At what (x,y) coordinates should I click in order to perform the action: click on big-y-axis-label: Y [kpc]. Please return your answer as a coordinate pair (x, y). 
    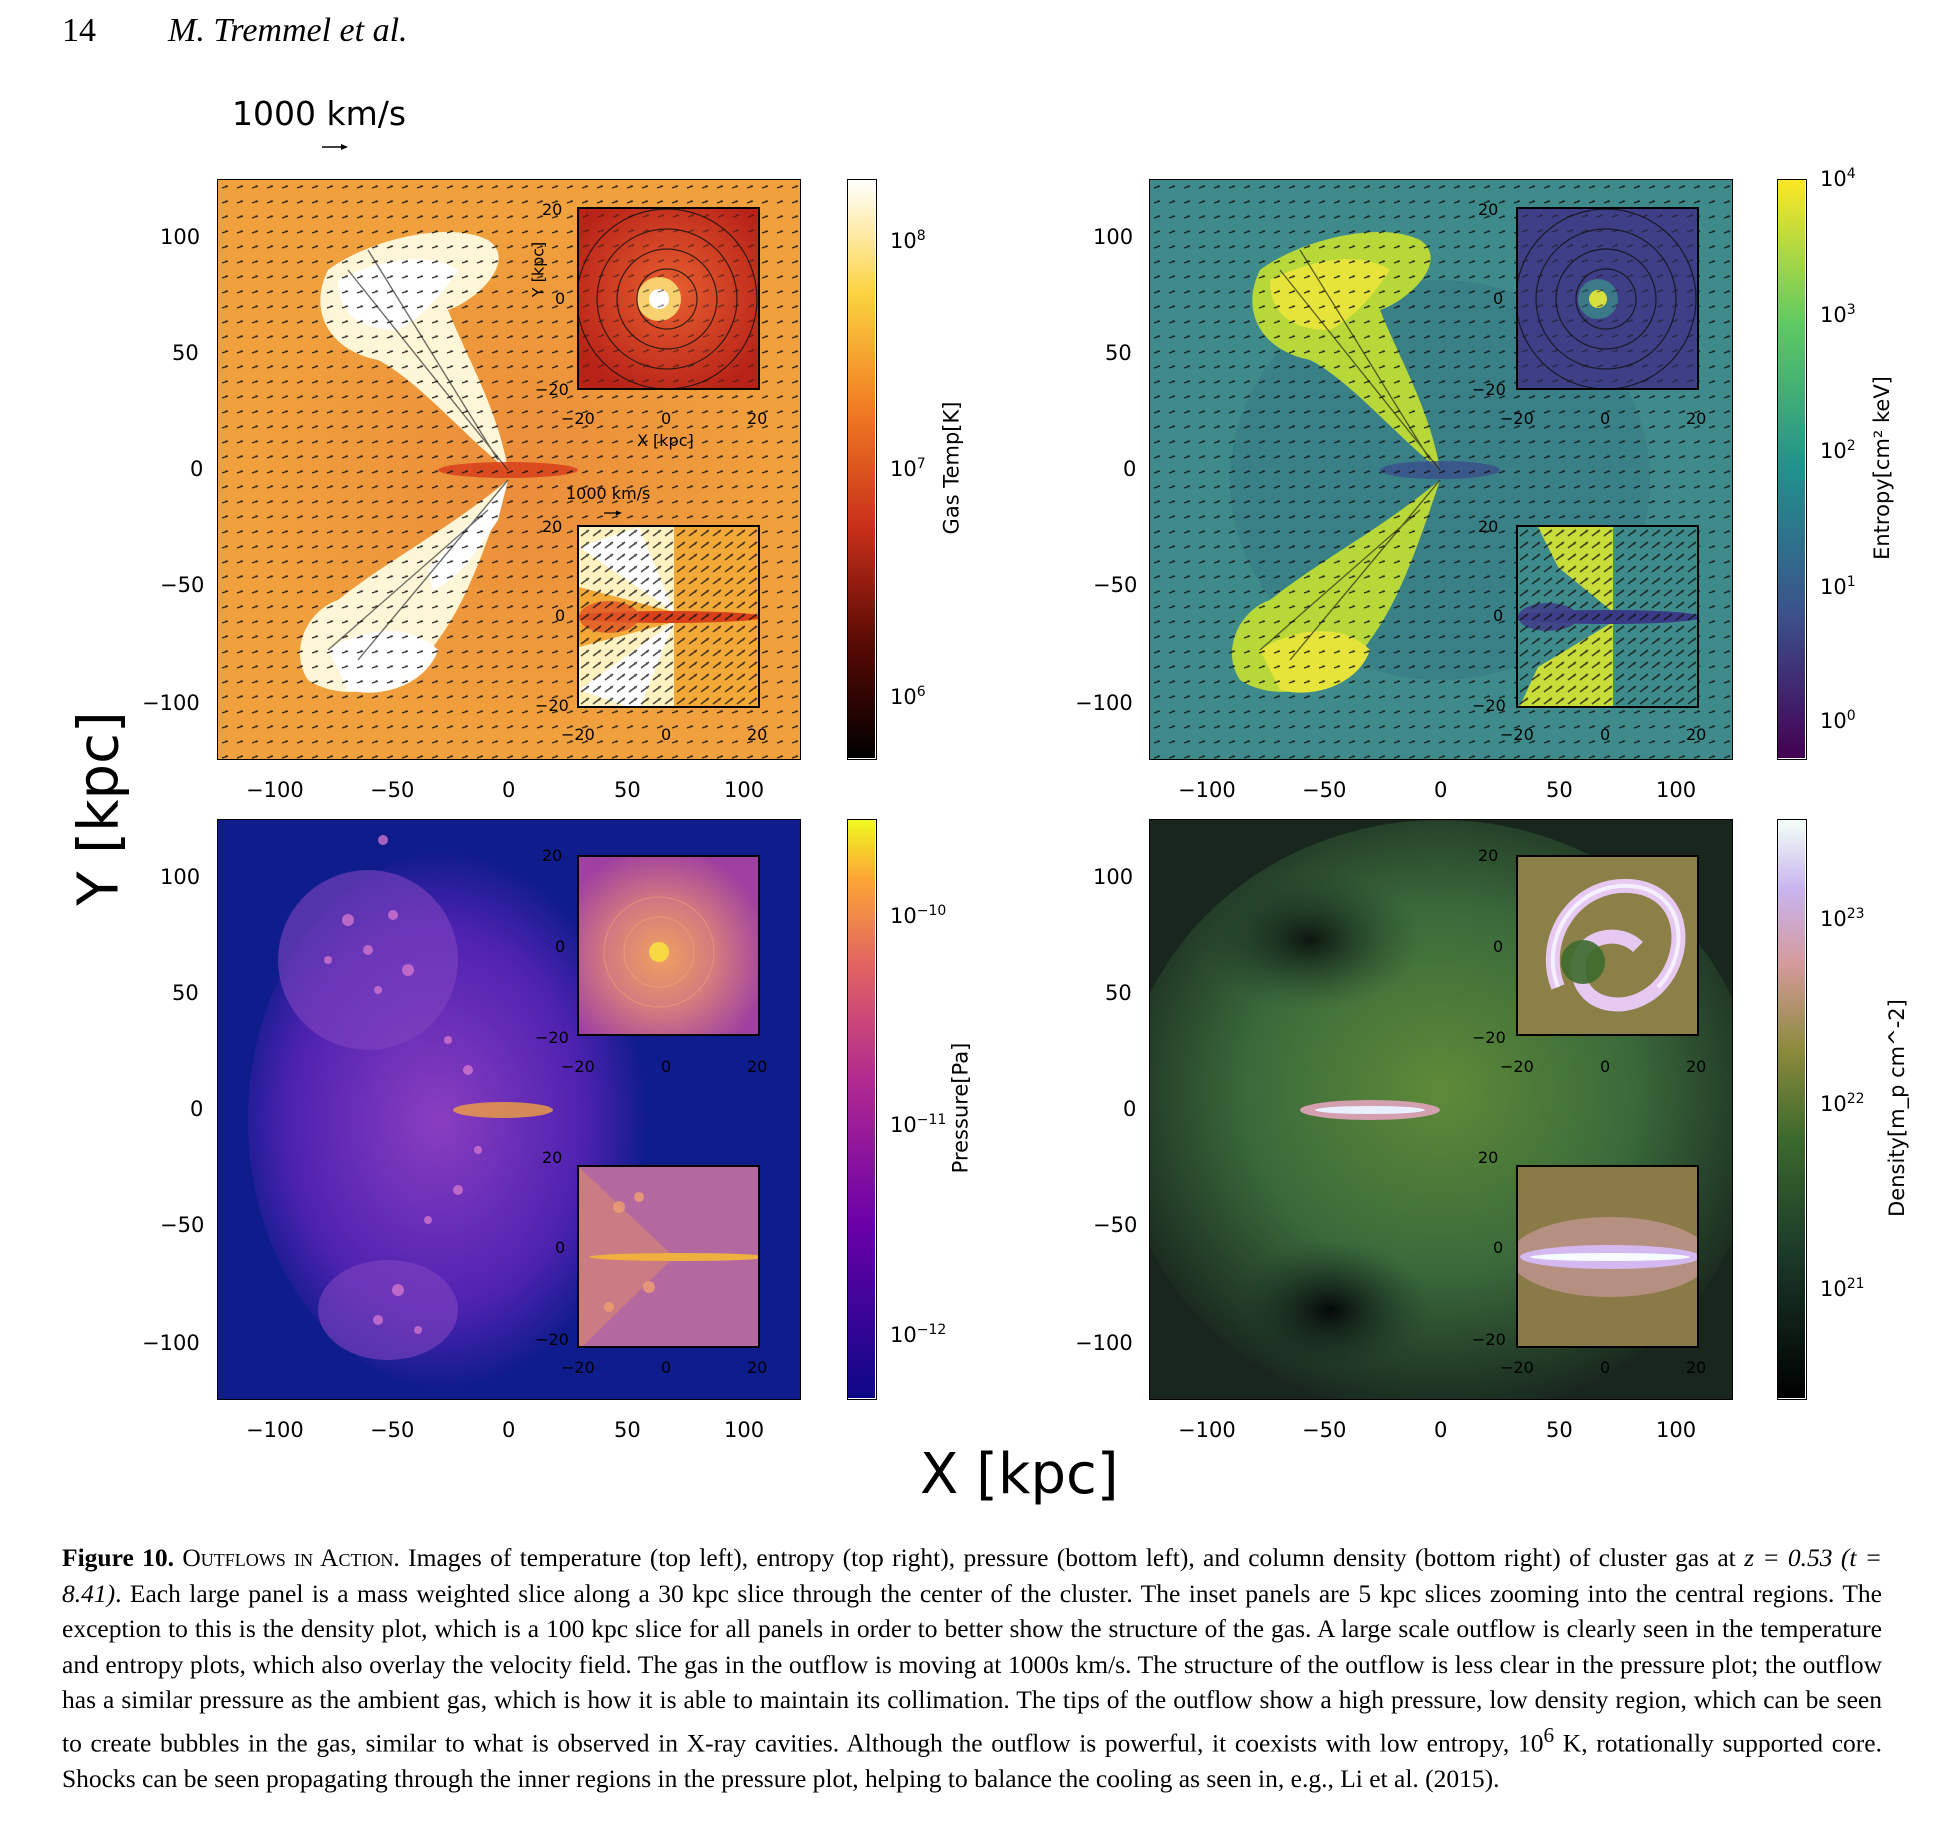
    Looking at the image, I should click on (99, 808).